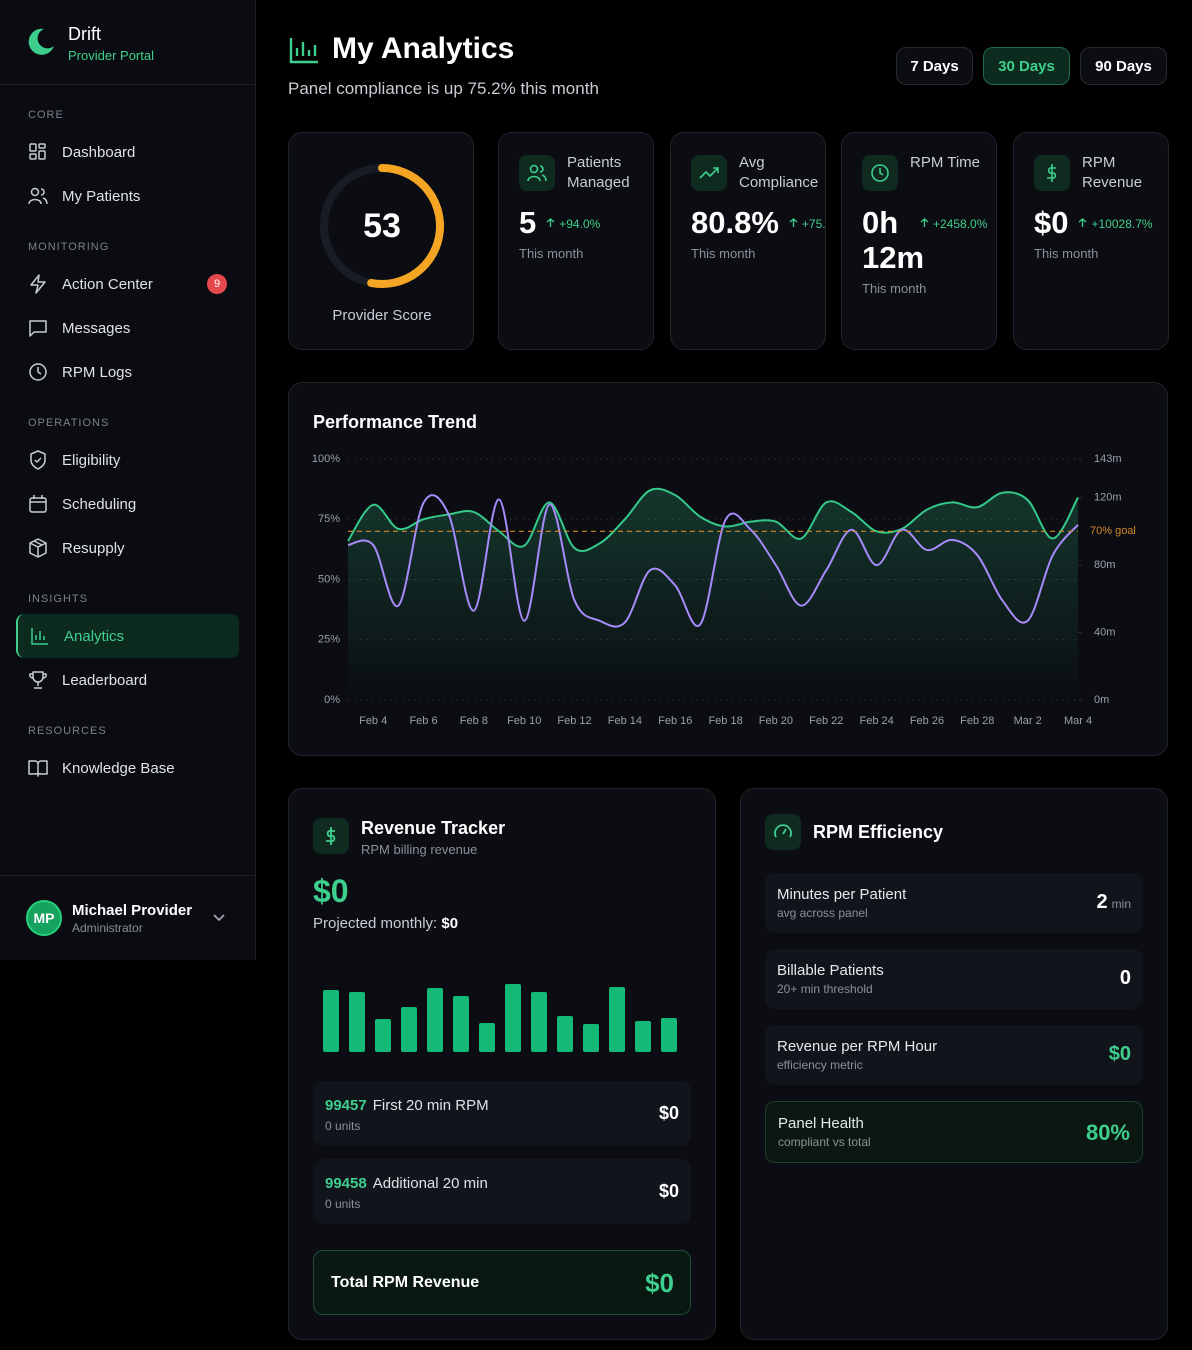  Describe the element at coordinates (474, 721) in the screenshot. I see `x-tick-label: Feb 8` at that location.